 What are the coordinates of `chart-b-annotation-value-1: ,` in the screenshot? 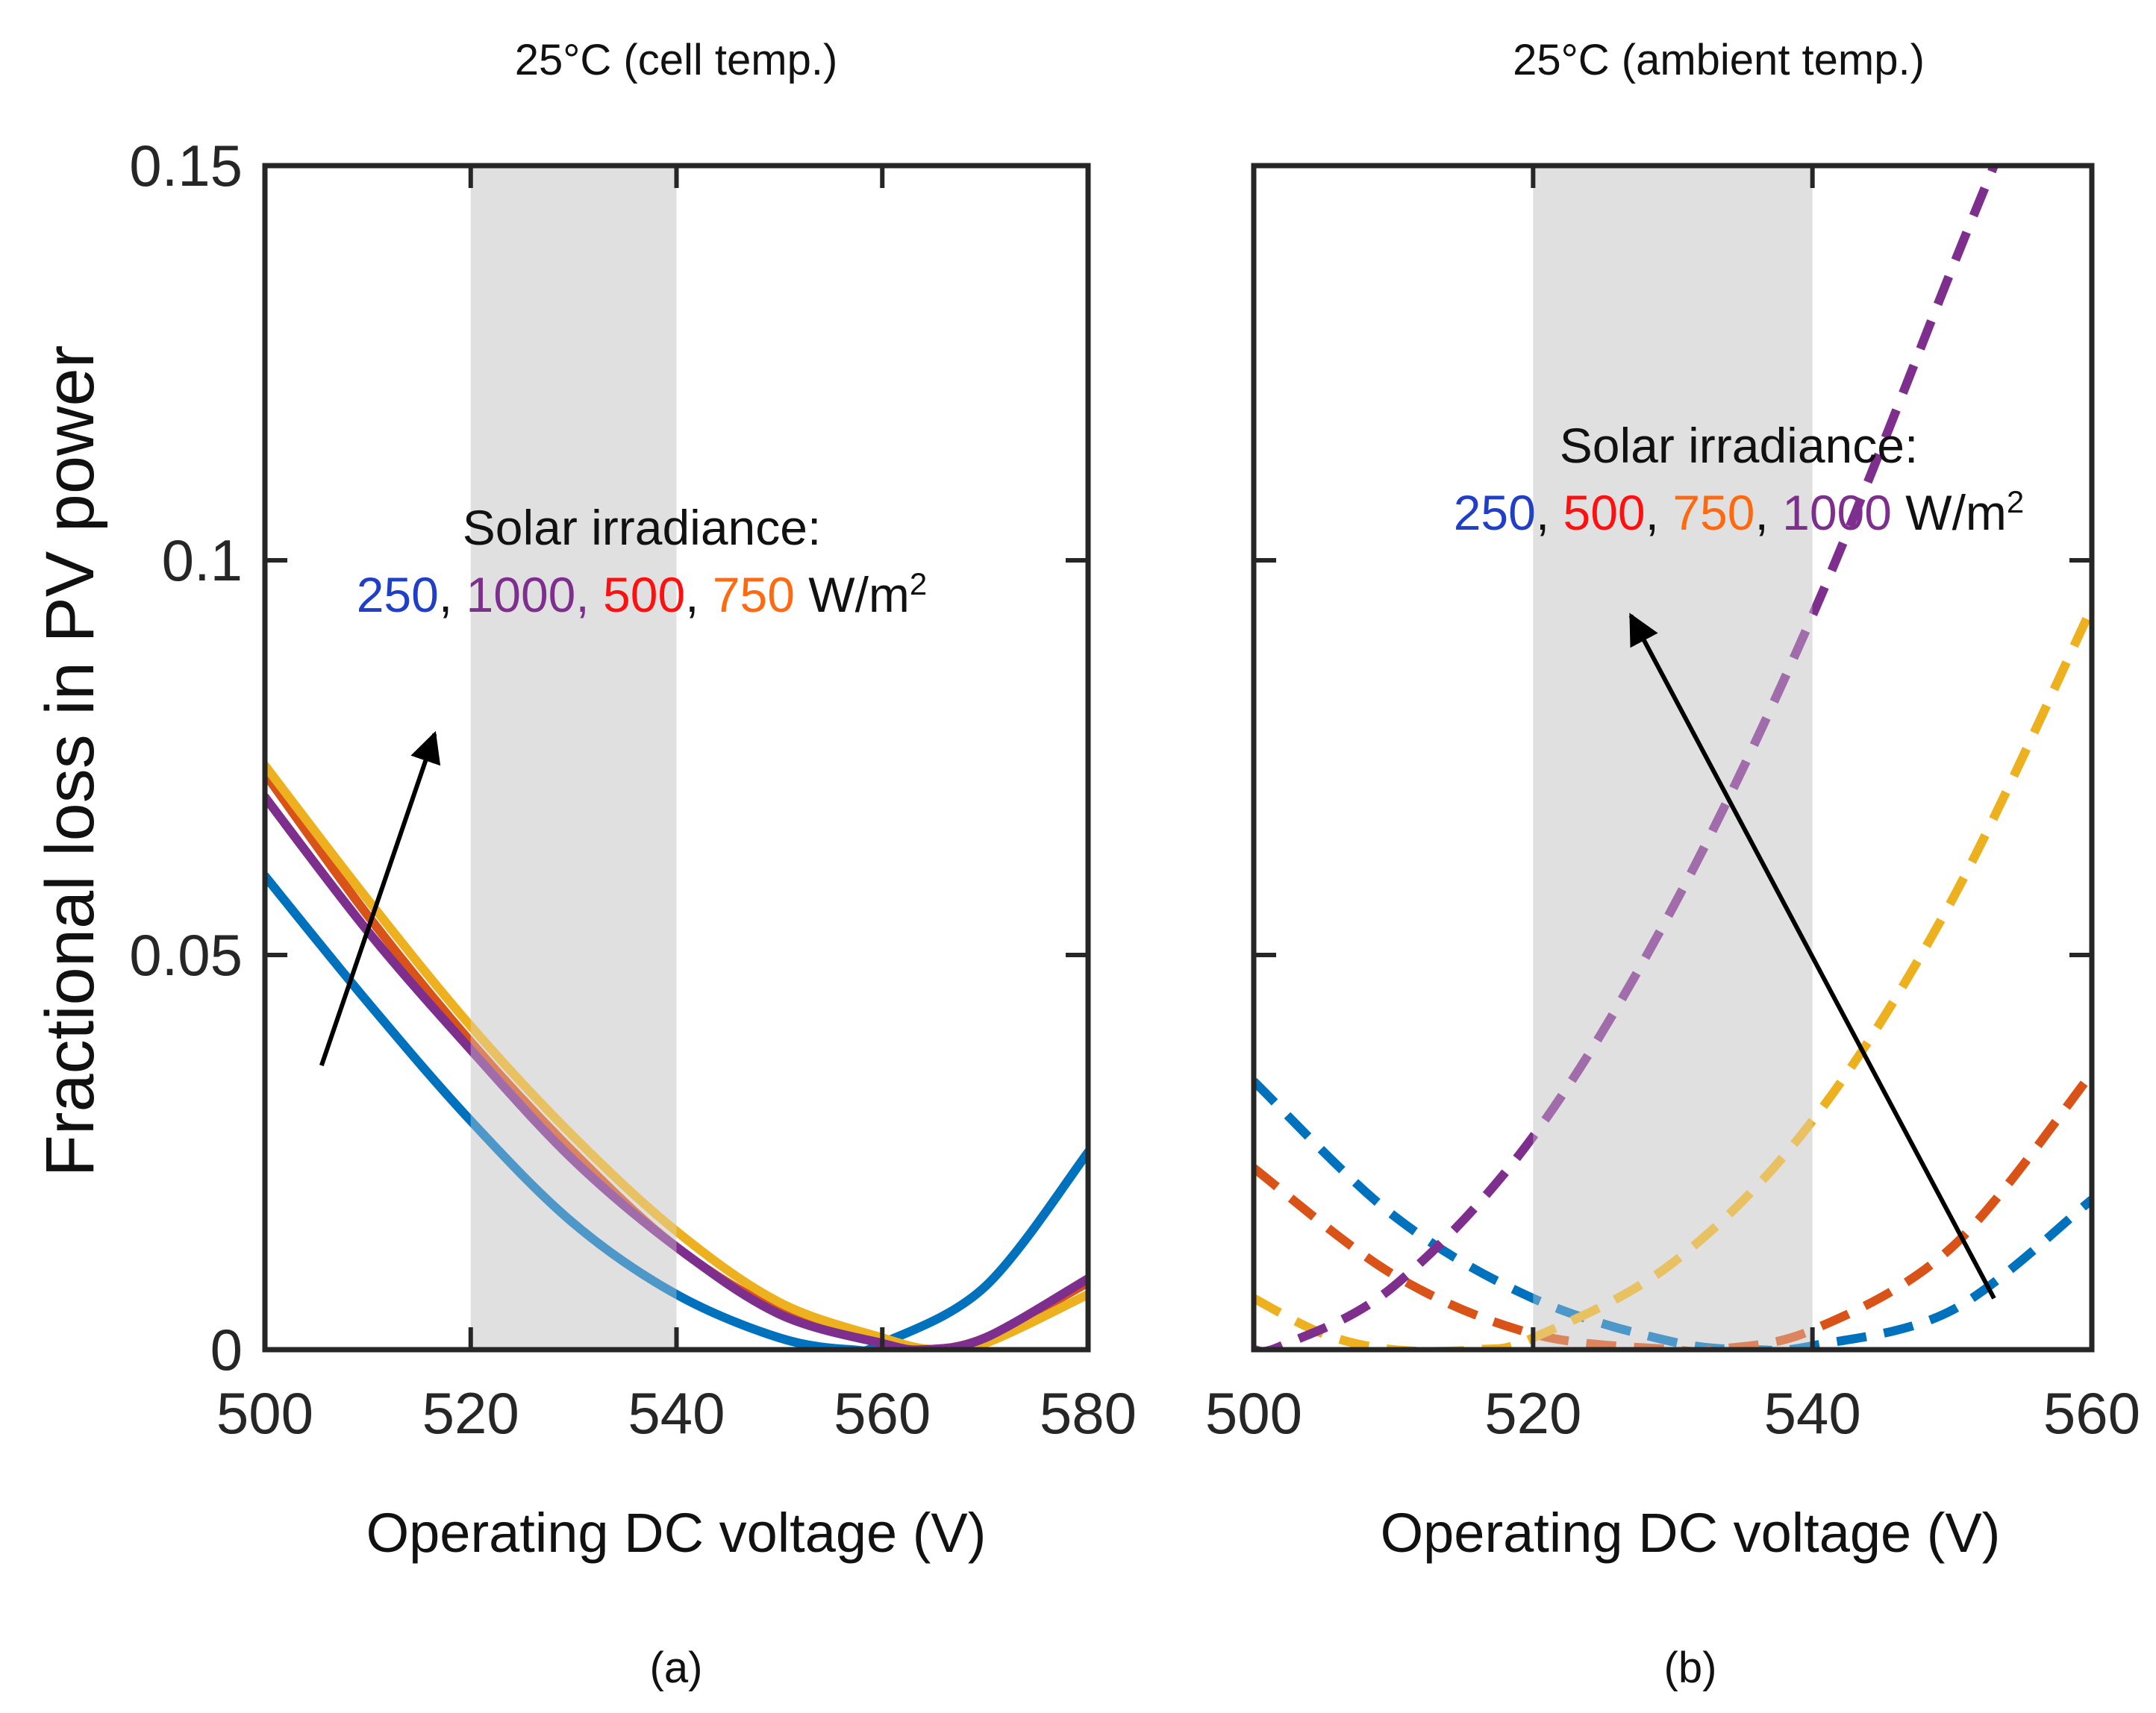 It's located at (1549, 512).